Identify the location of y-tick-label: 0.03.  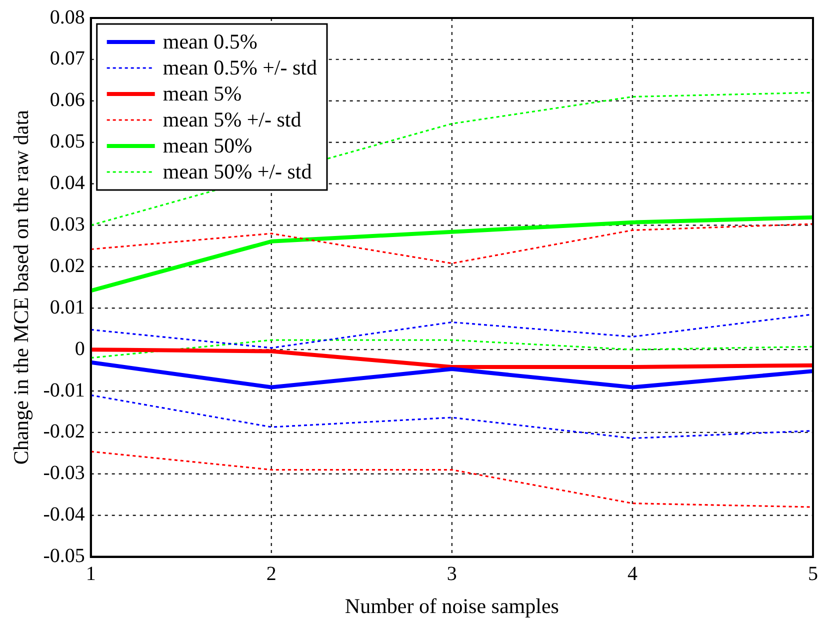
(67, 224).